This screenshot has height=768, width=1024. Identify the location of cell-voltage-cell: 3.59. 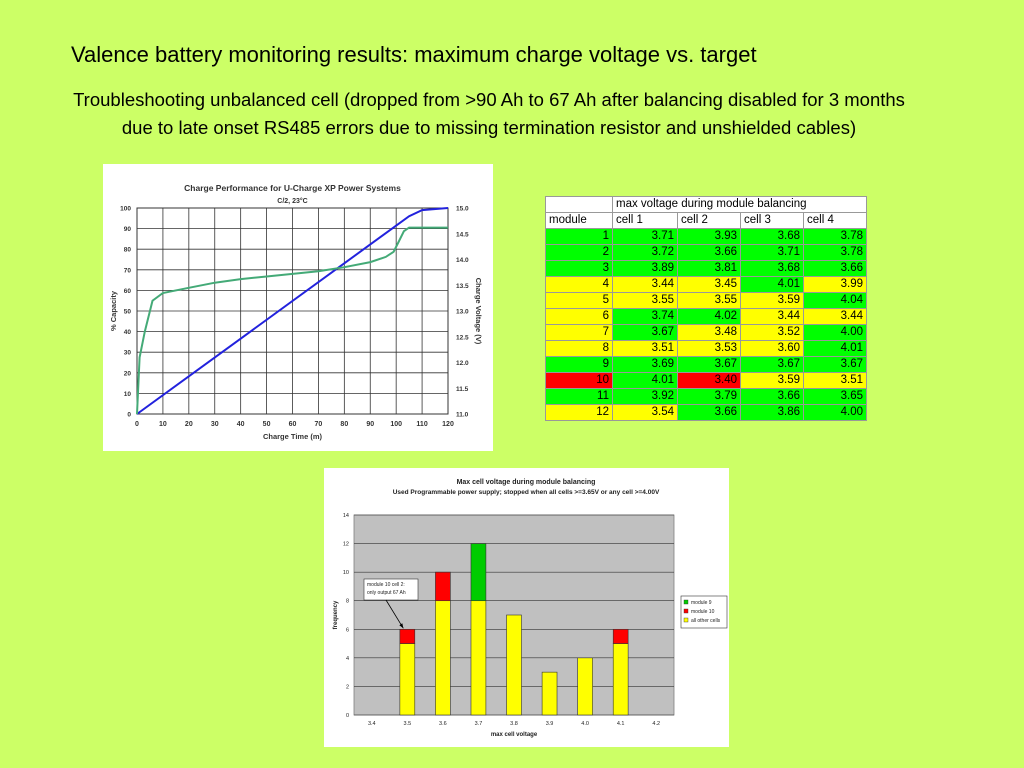
(772, 380).